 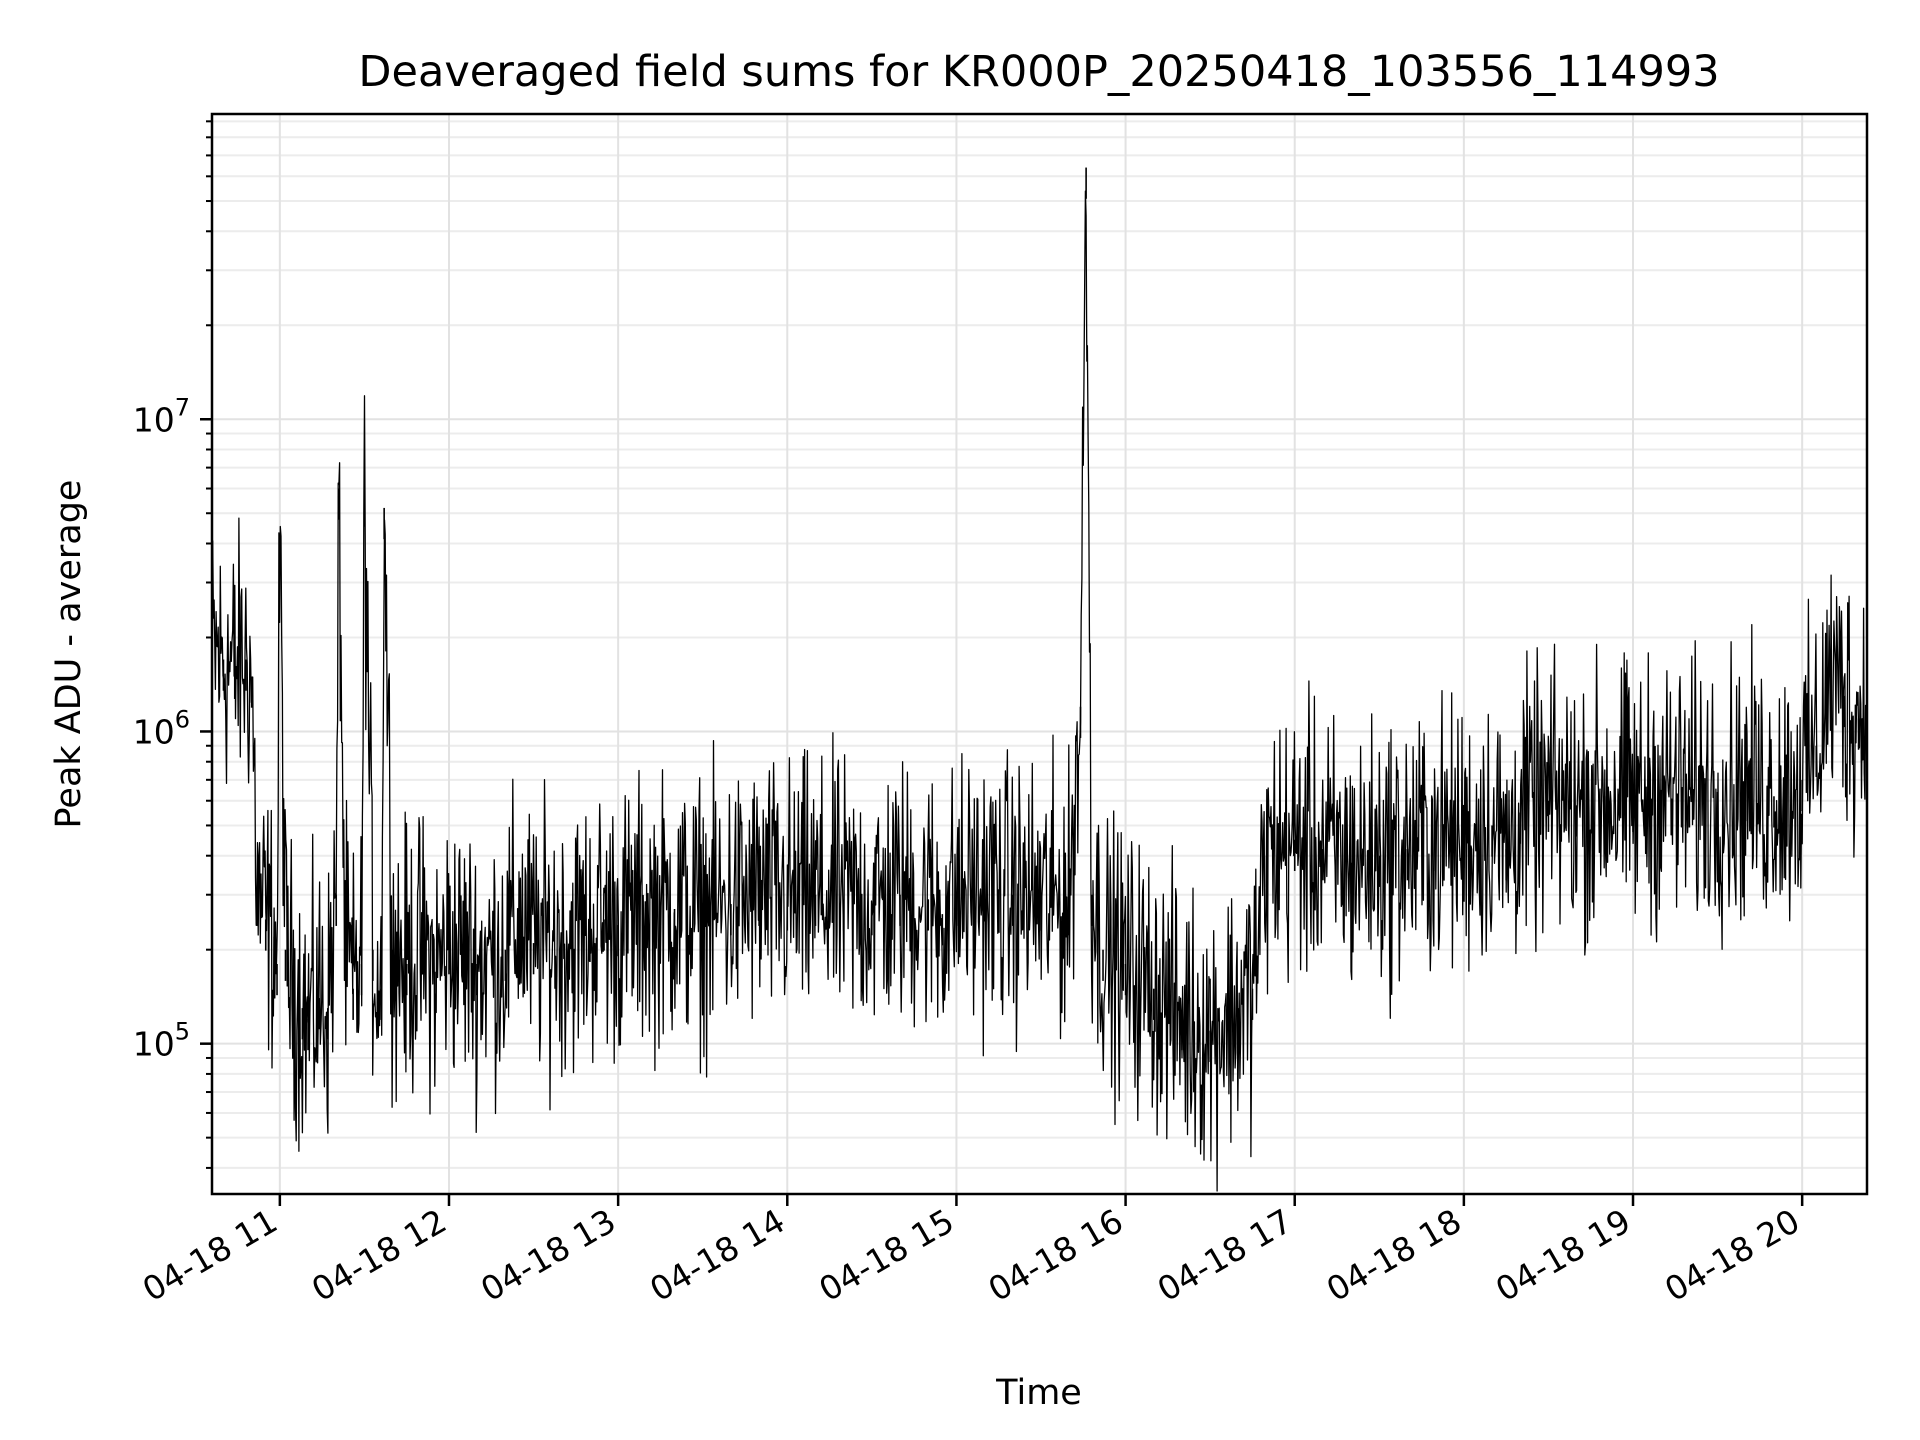 I want to click on y-tick-label: 10⁶, so click(x=161, y=728).